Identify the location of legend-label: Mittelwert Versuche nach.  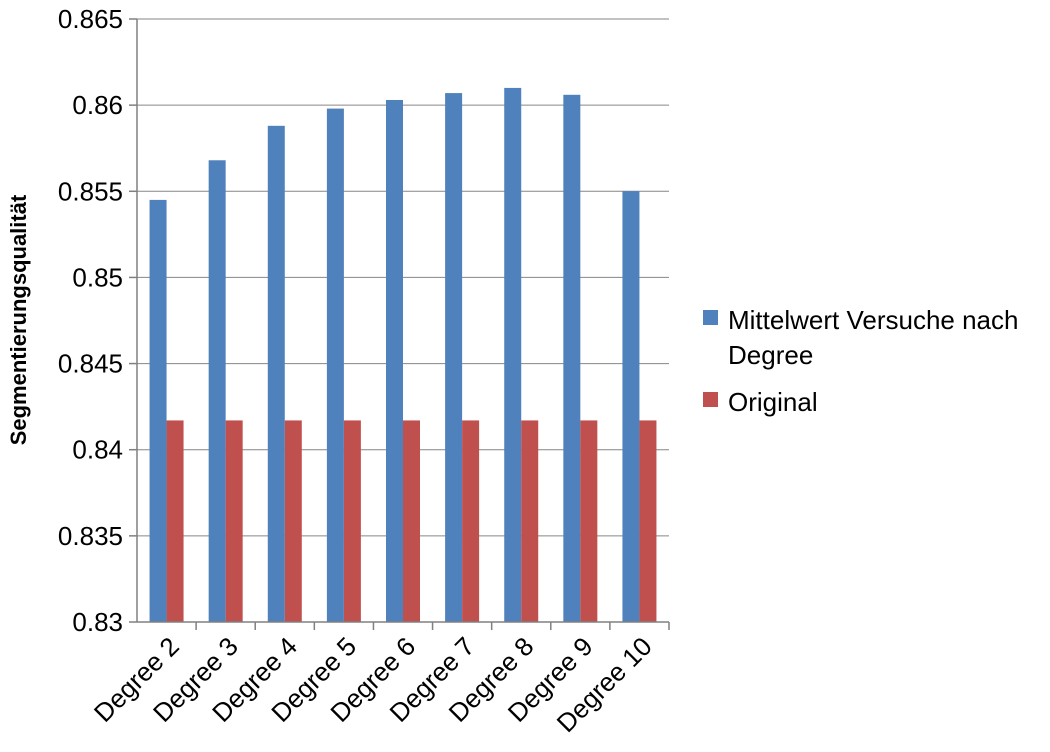
(873, 320).